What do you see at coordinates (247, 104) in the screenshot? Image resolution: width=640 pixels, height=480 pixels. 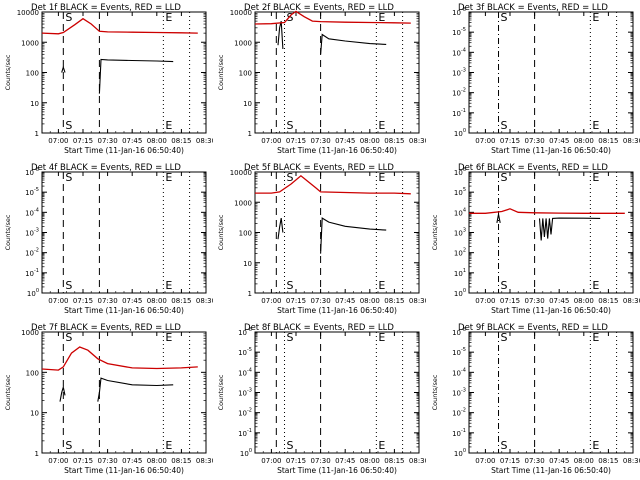 I see `y-tick-label: 10` at bounding box center [247, 104].